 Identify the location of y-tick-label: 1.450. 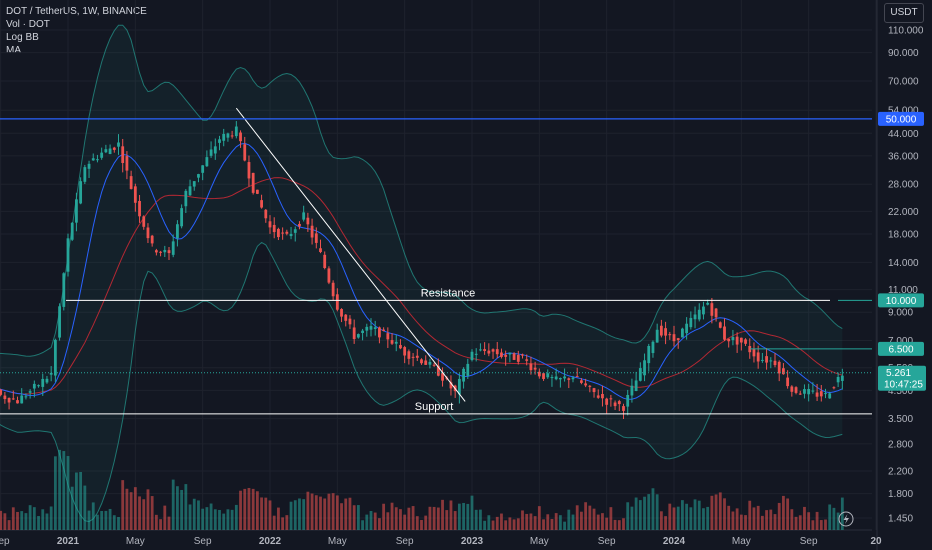
(900, 519).